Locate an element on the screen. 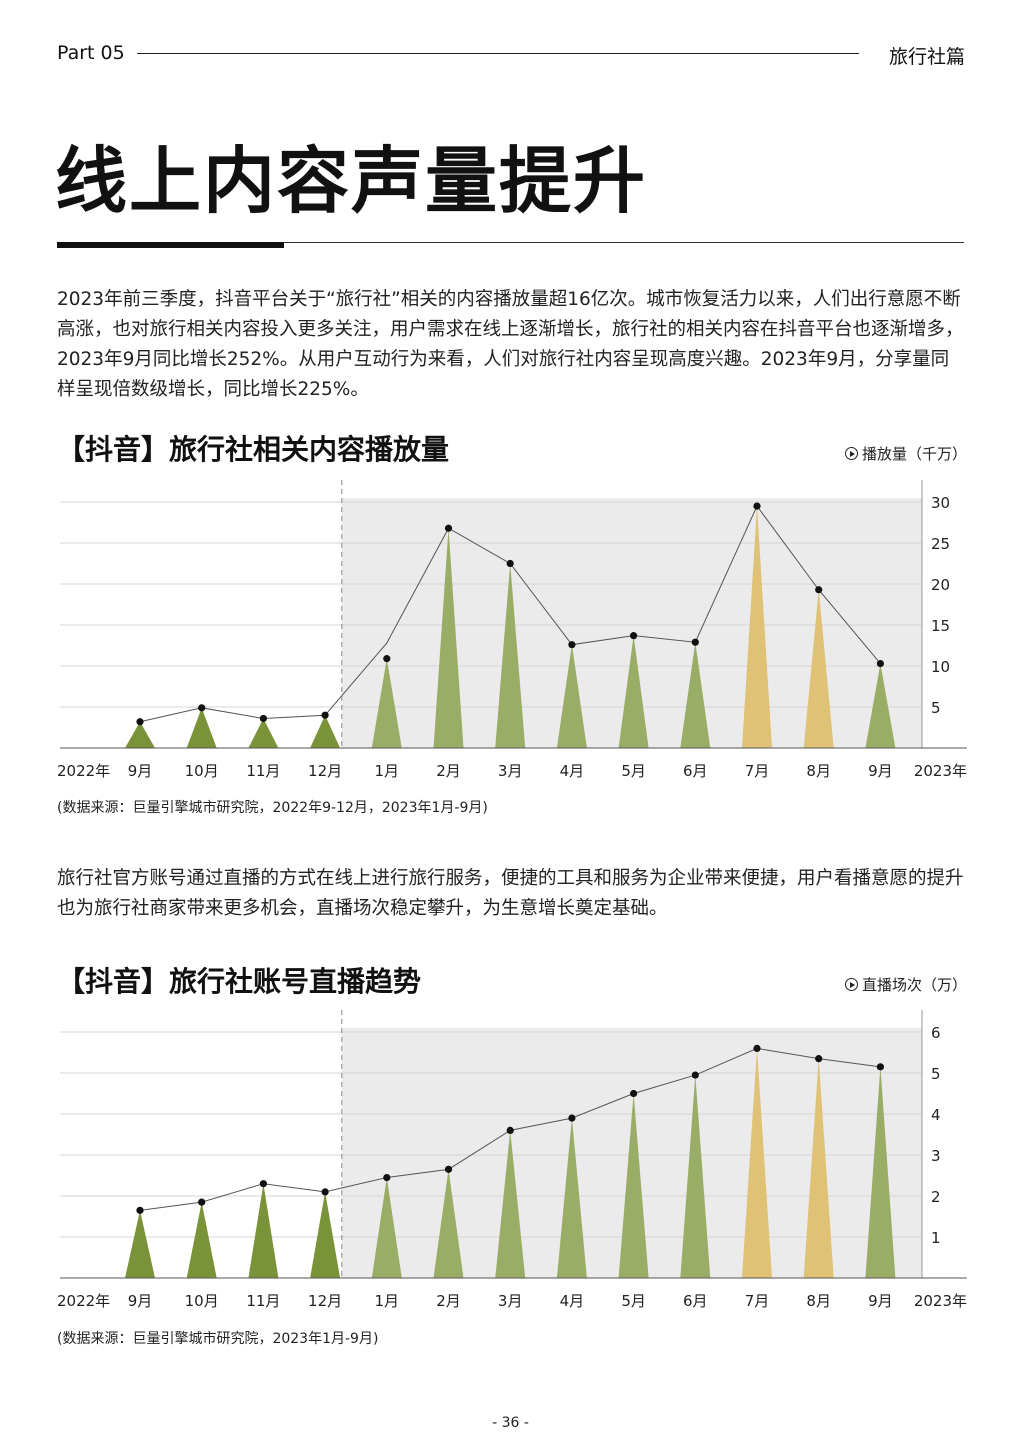  chart1-ytick-label: 15 is located at coordinates (940, 626).